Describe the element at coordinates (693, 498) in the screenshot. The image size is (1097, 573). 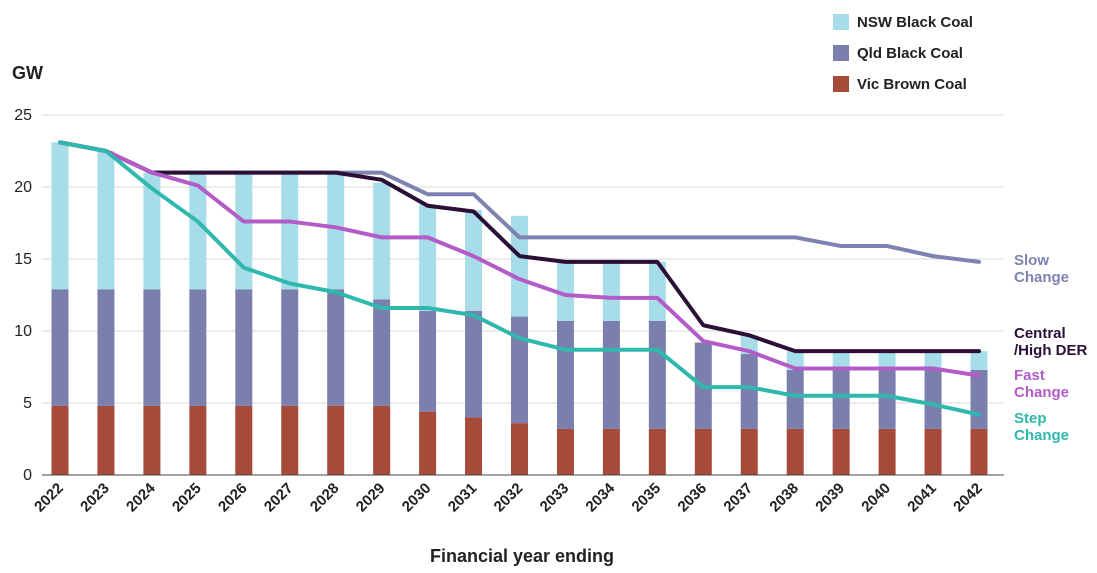
I see `x-tick-label: 2036` at that location.